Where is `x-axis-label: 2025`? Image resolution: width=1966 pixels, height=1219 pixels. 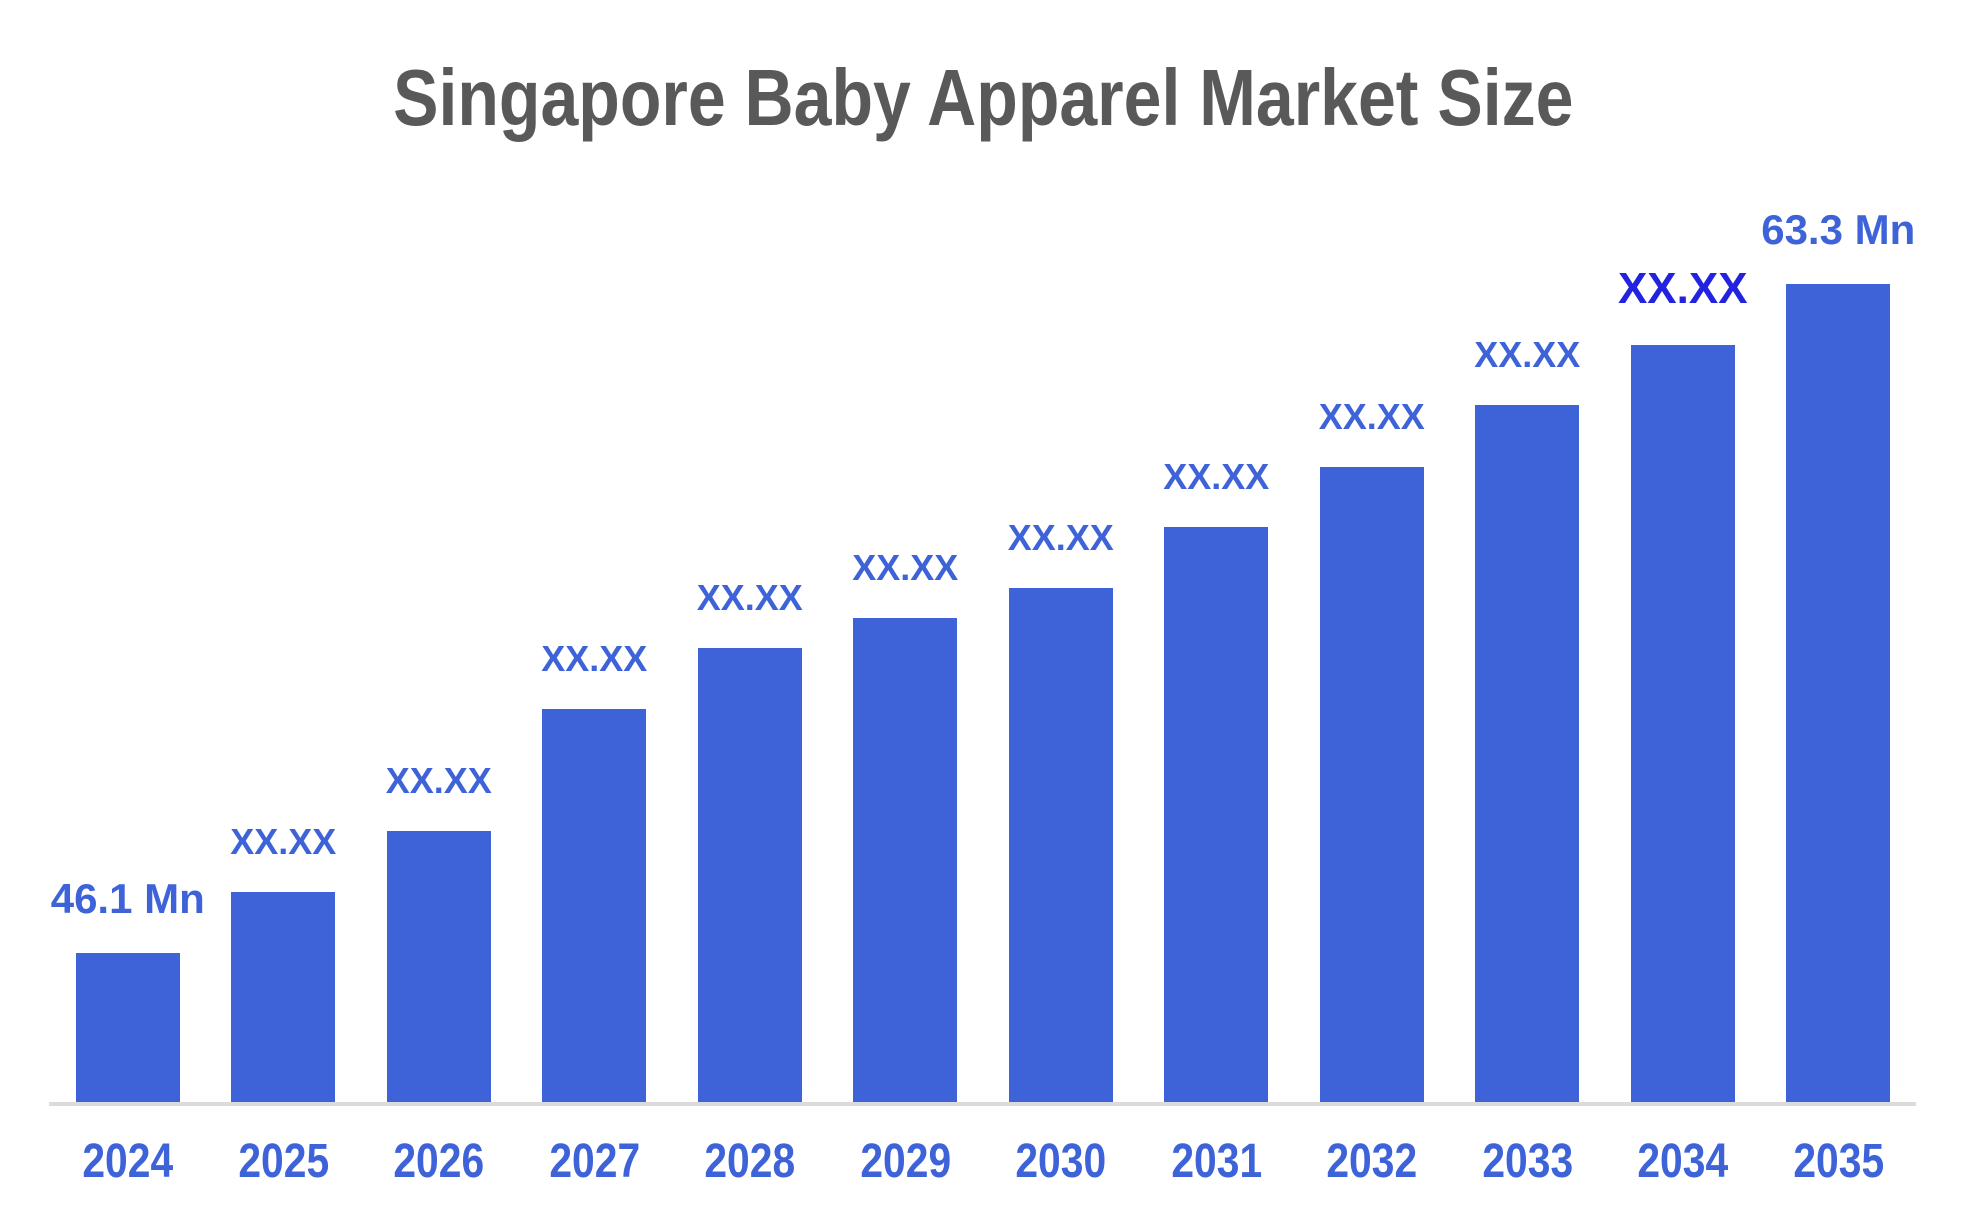
x-axis-label: 2025 is located at coordinates (283, 1161).